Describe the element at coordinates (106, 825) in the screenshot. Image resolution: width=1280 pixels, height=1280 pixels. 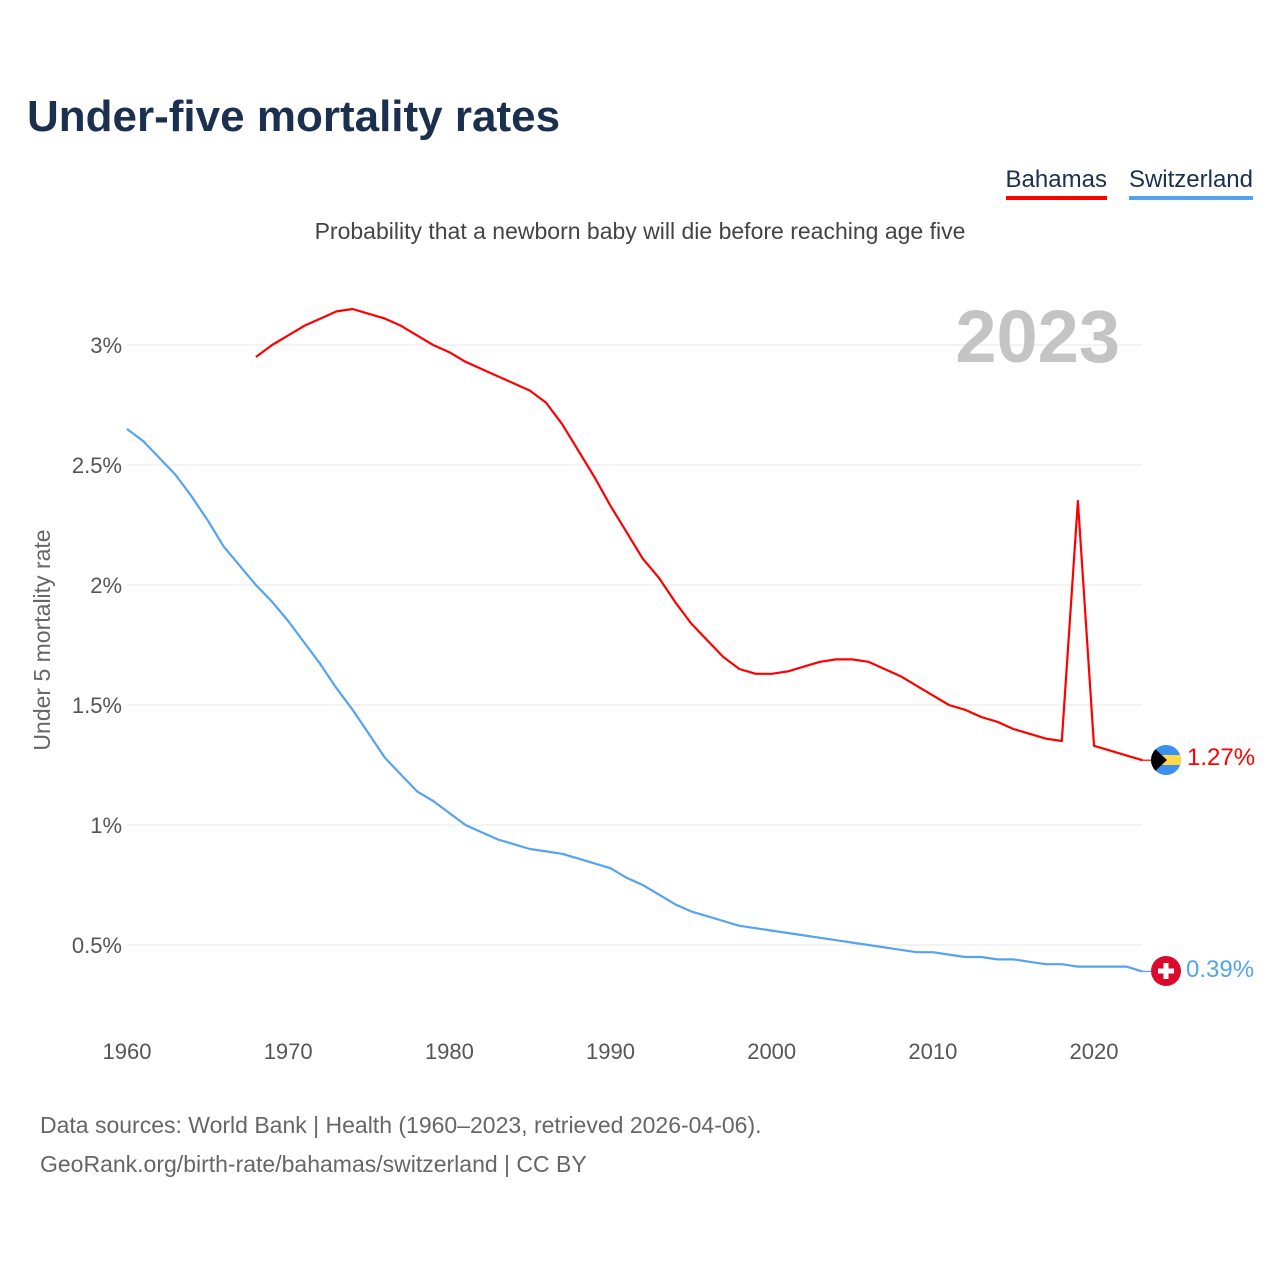
I see `y-tick-label: 1%` at that location.